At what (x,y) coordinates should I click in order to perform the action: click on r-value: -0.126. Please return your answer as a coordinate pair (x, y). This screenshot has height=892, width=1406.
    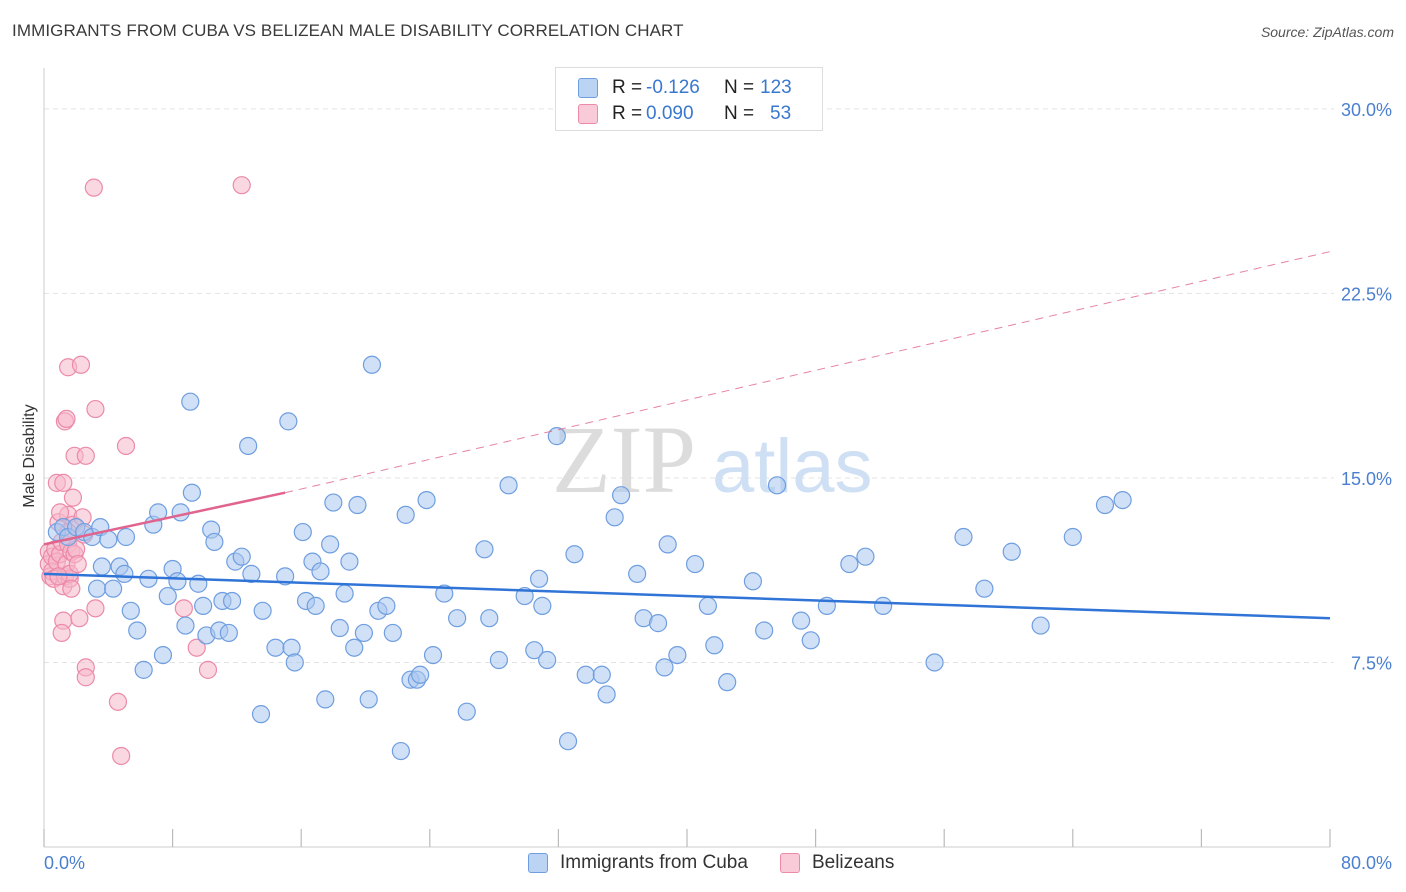
    Looking at the image, I should click on (673, 87).